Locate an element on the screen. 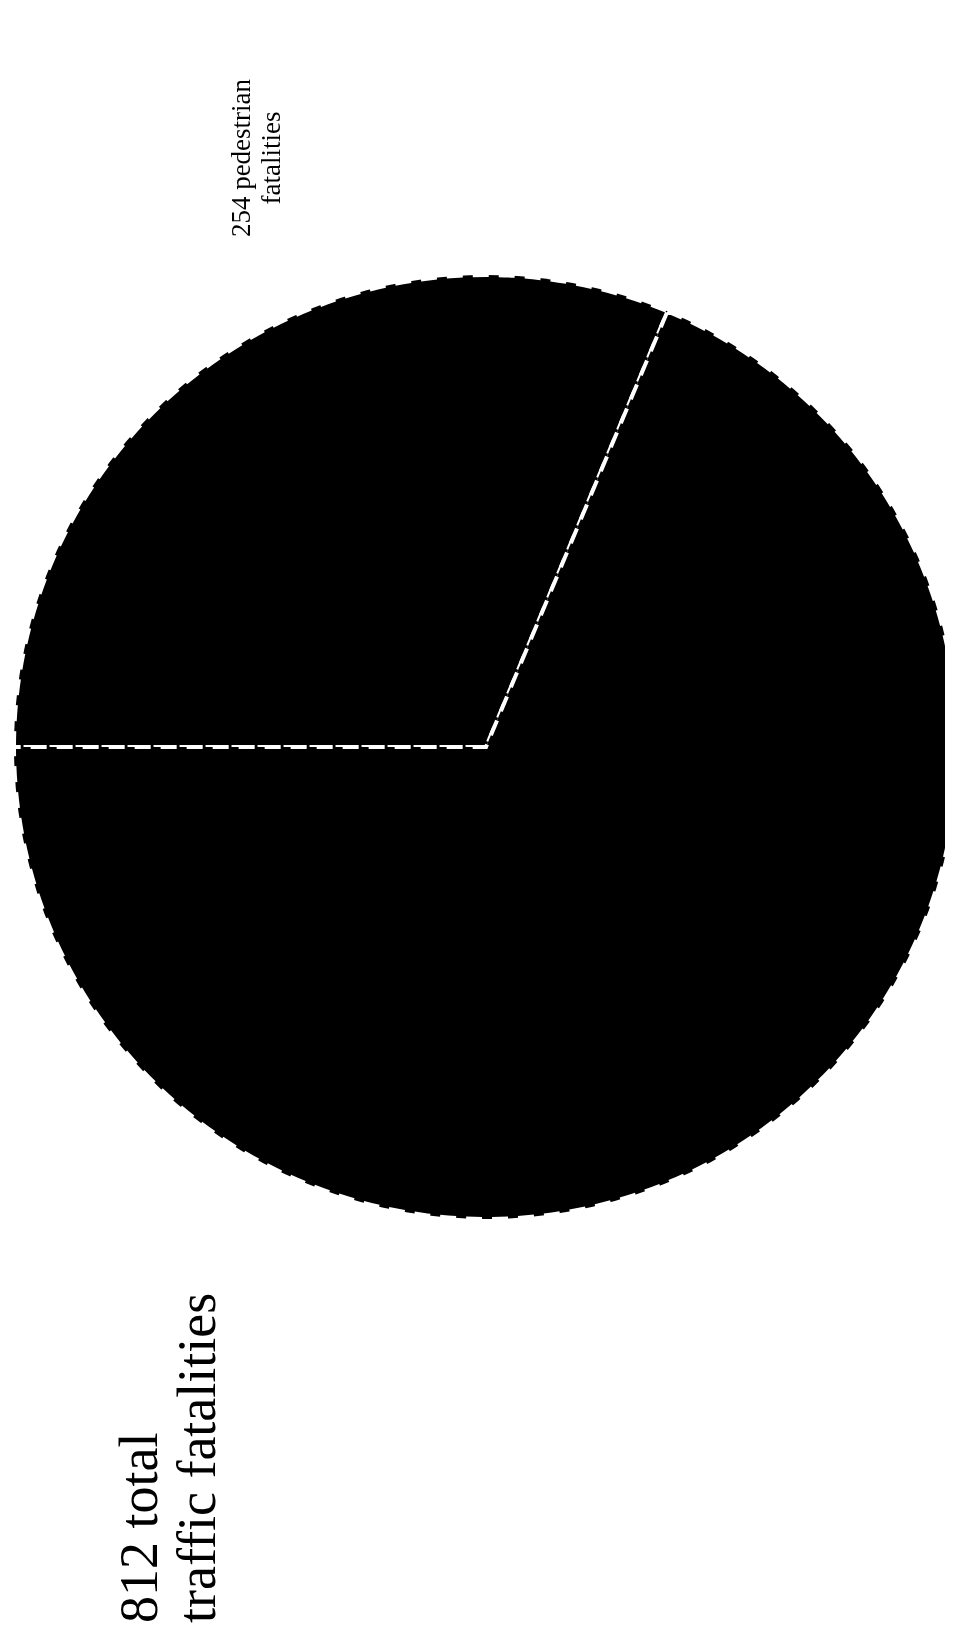  text: 812 total traffic fatalities is located at coordinates (168, 1457).